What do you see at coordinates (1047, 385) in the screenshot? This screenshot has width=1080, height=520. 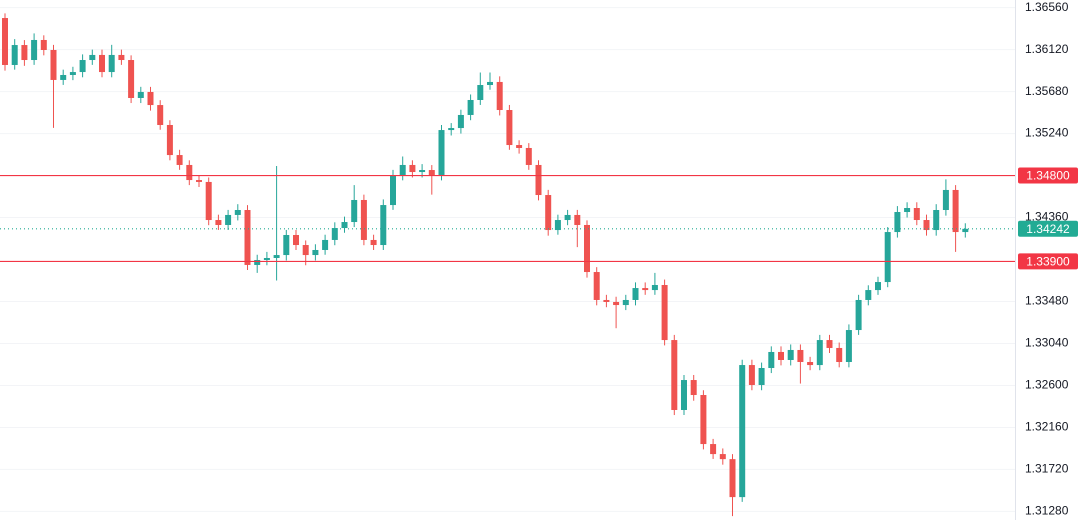 I see `y-tick-label: 1.32600` at bounding box center [1047, 385].